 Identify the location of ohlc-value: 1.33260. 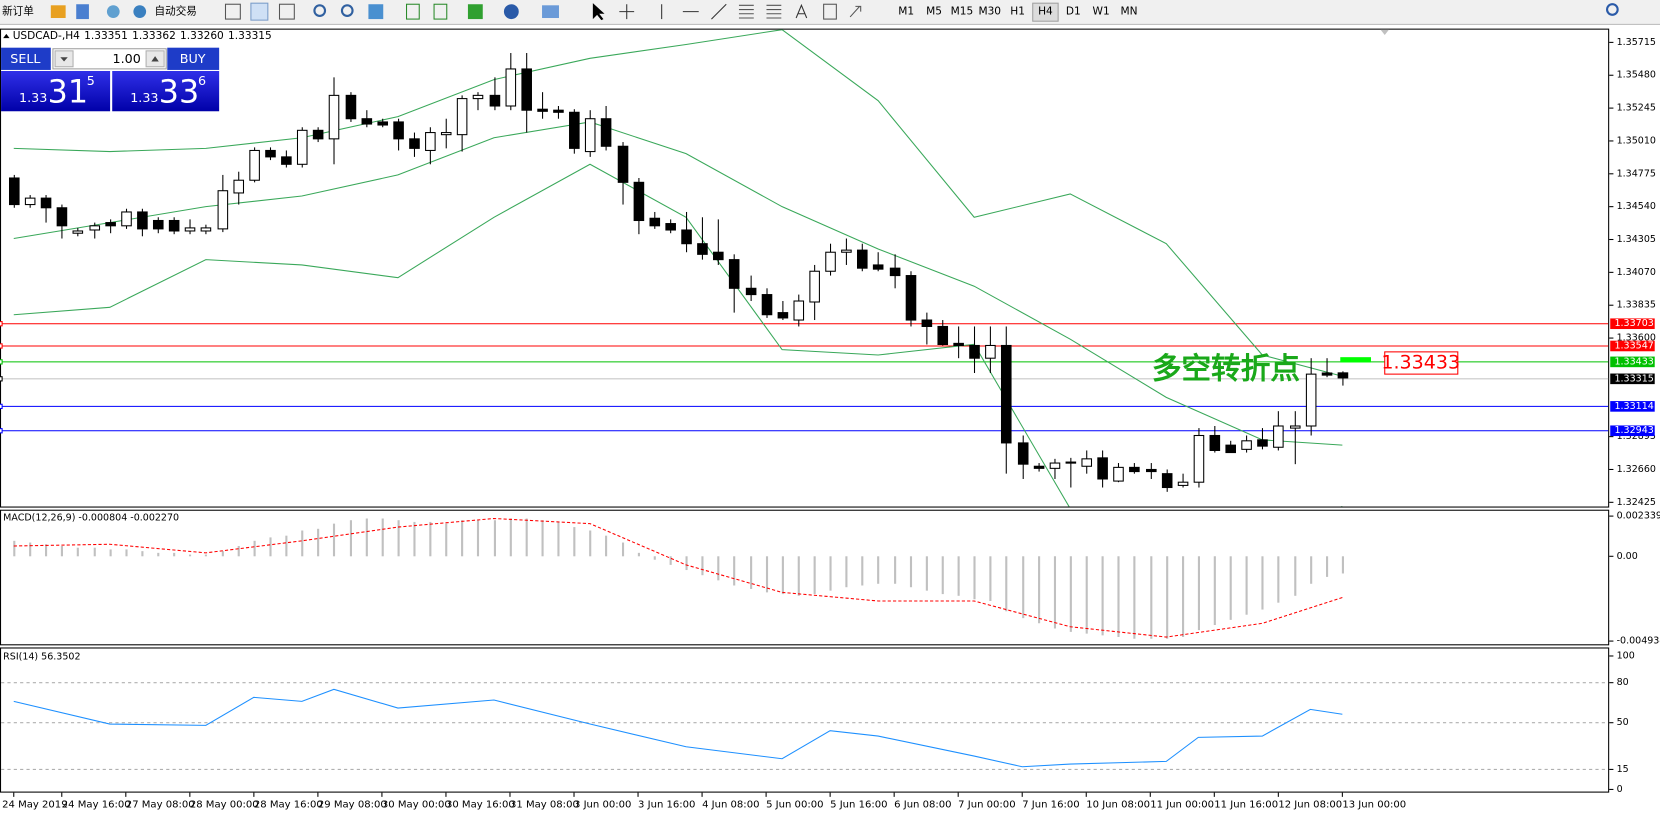
(202, 36).